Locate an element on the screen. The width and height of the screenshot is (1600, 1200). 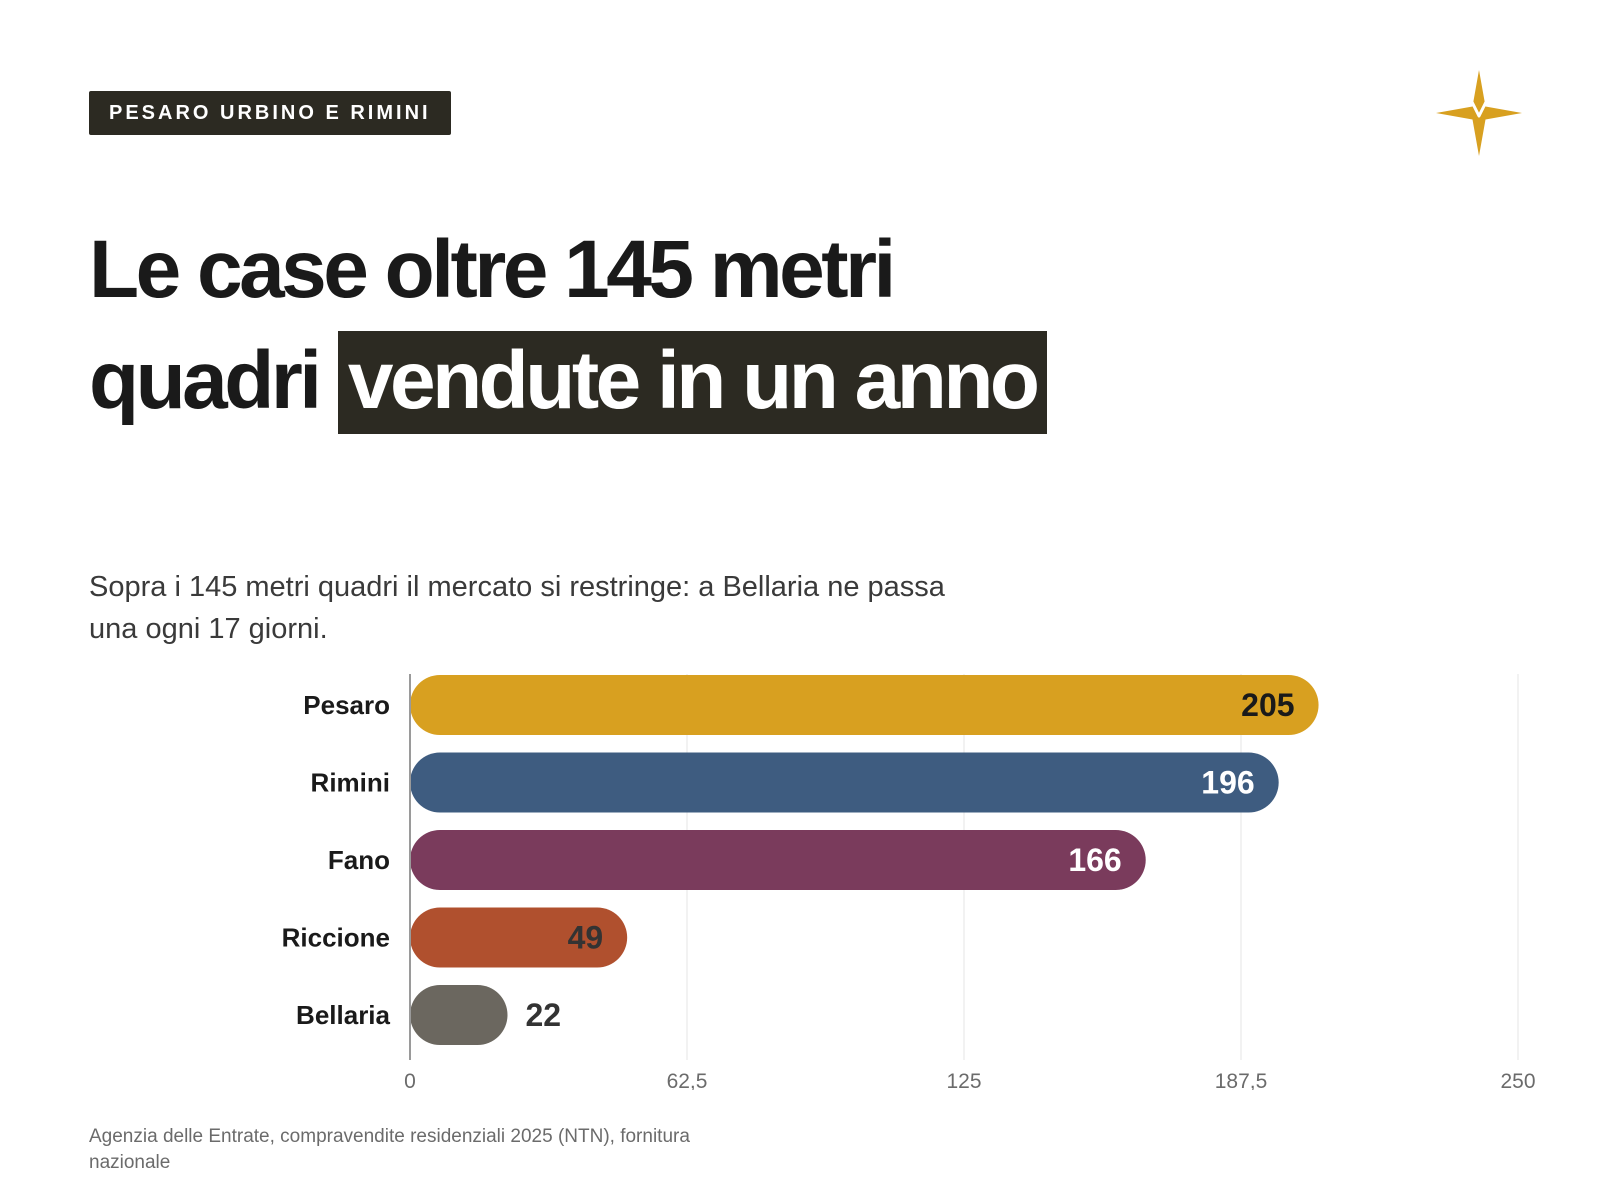
region-tag: PESARO URBINO E RIMINI is located at coordinates (270, 113).